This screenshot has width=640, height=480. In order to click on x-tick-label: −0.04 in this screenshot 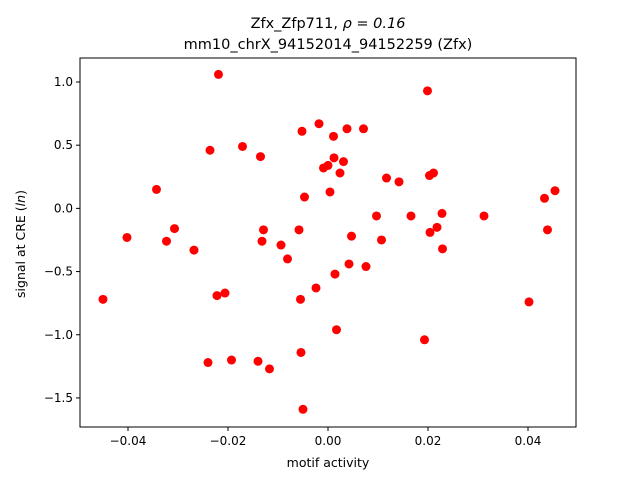, I will do `click(128, 441)`.